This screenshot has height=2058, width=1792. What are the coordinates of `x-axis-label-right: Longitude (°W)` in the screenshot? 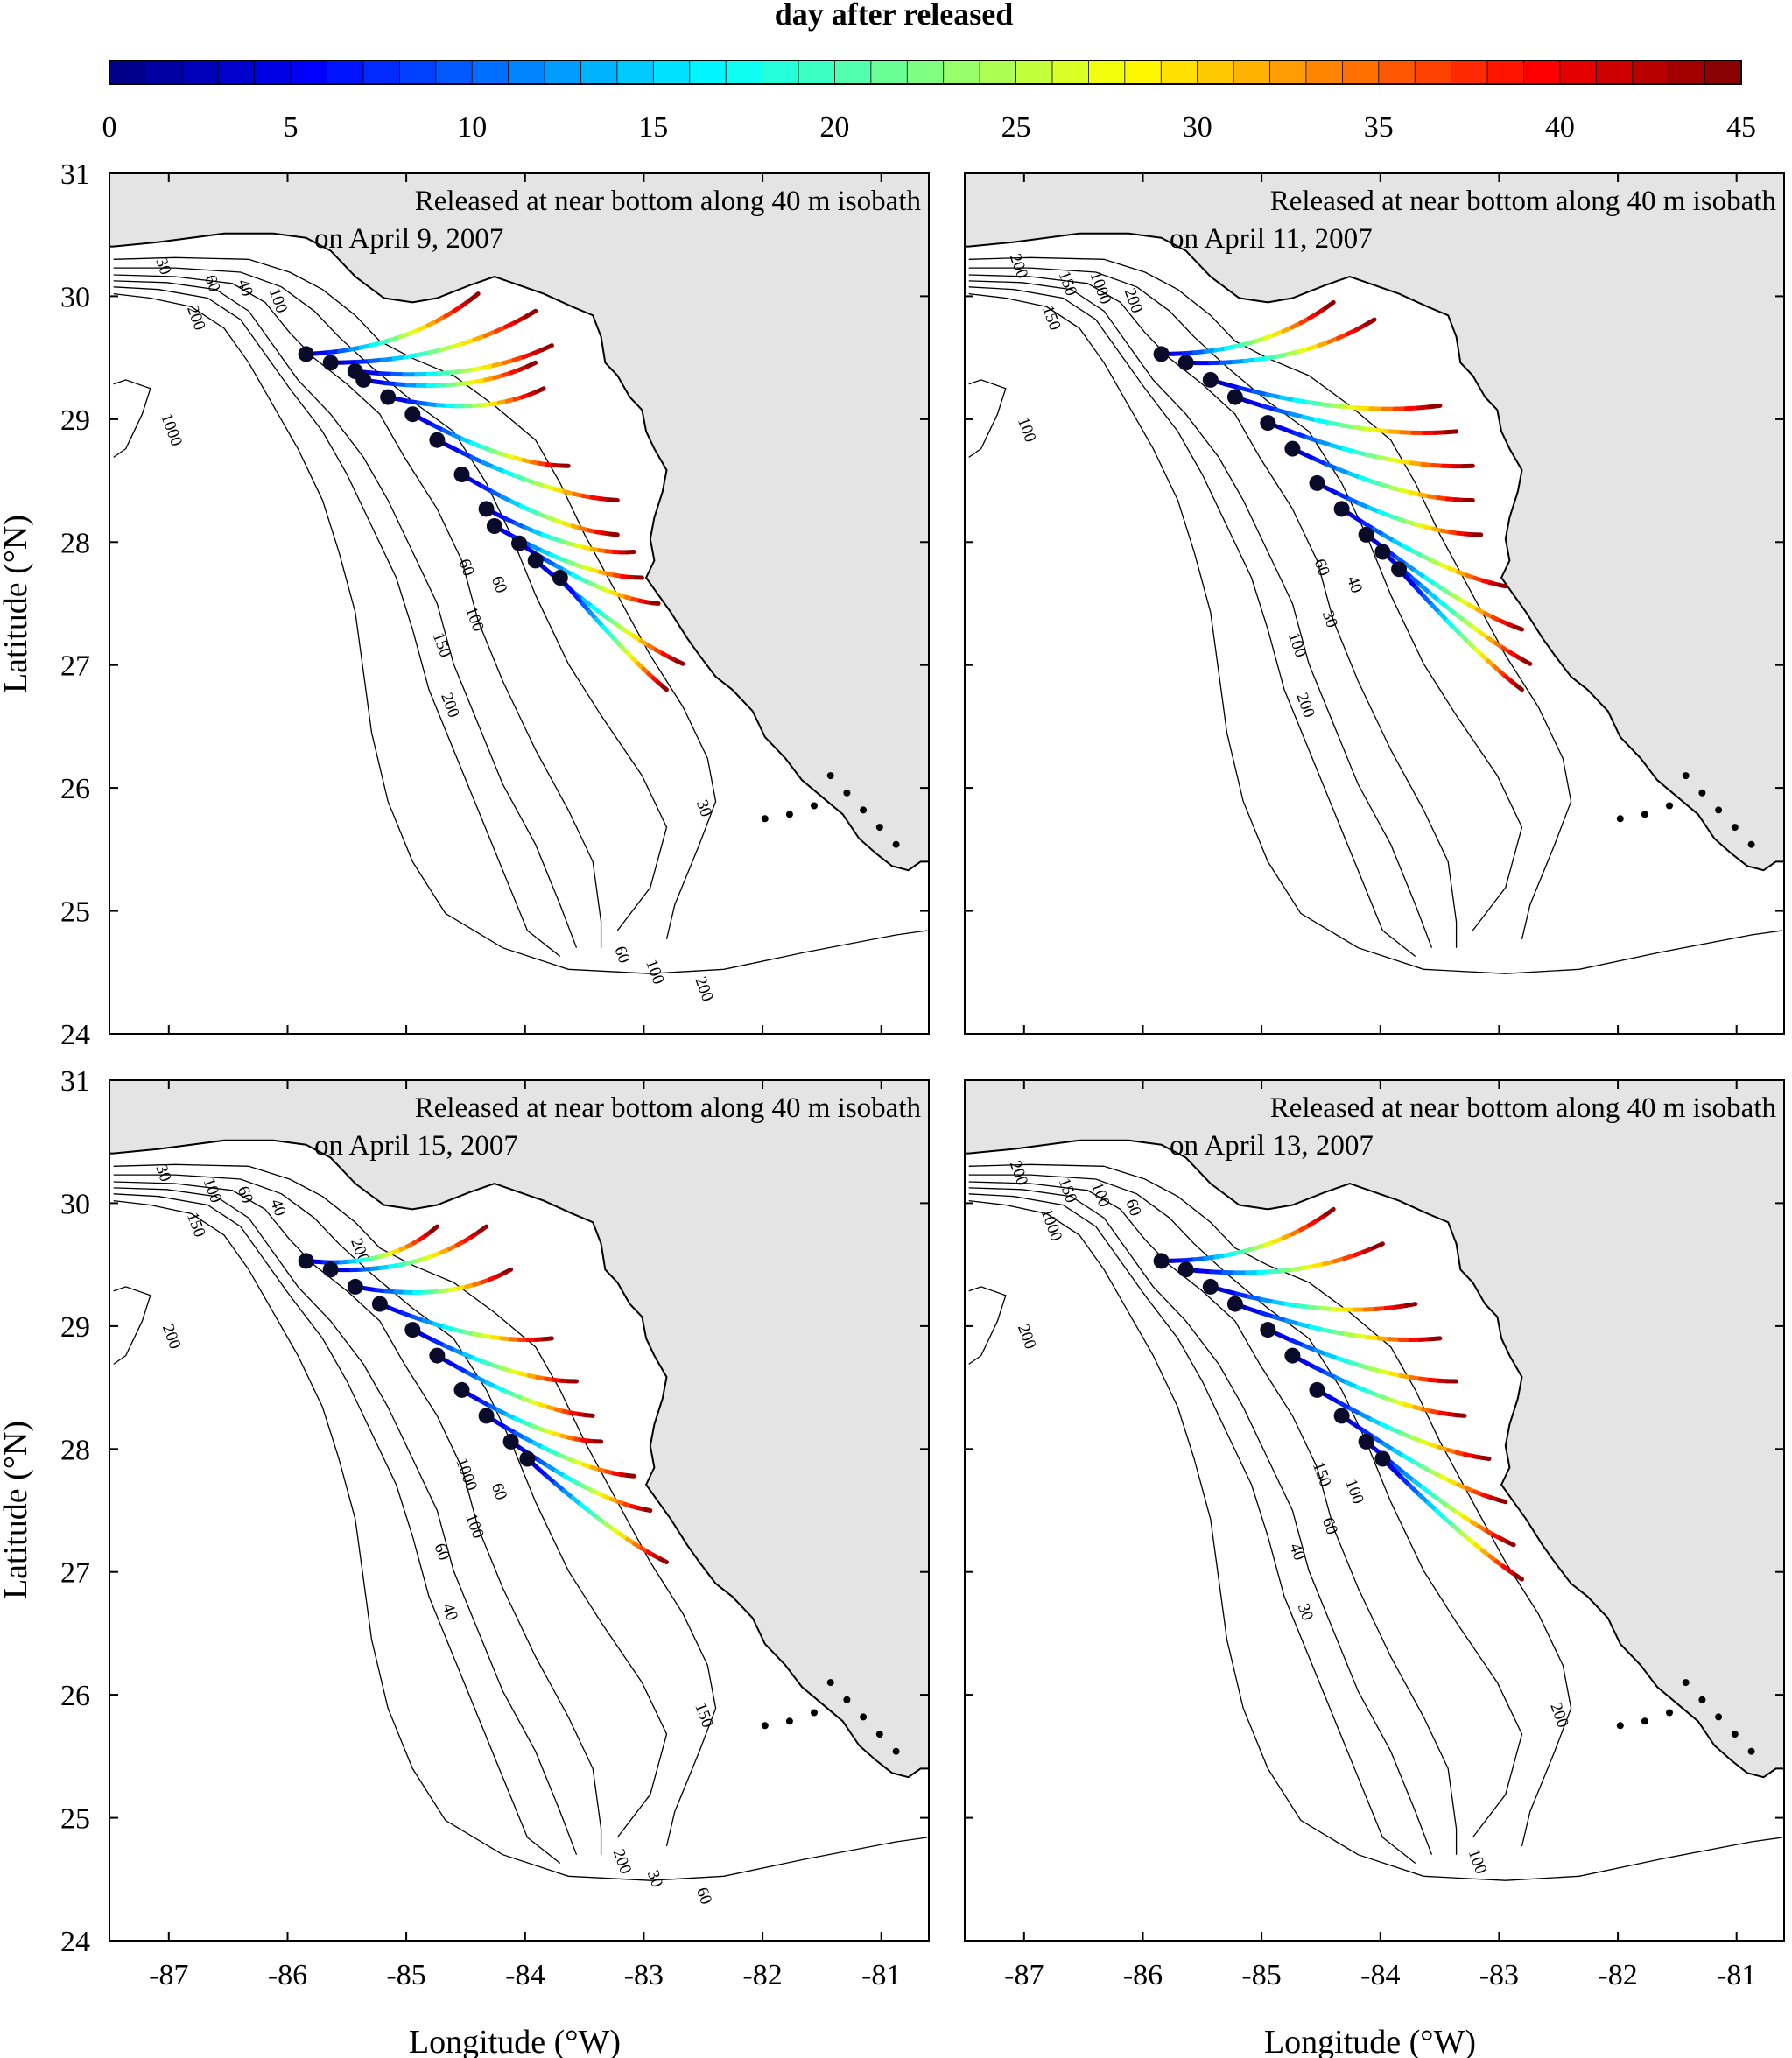 It's located at (1370, 2041).